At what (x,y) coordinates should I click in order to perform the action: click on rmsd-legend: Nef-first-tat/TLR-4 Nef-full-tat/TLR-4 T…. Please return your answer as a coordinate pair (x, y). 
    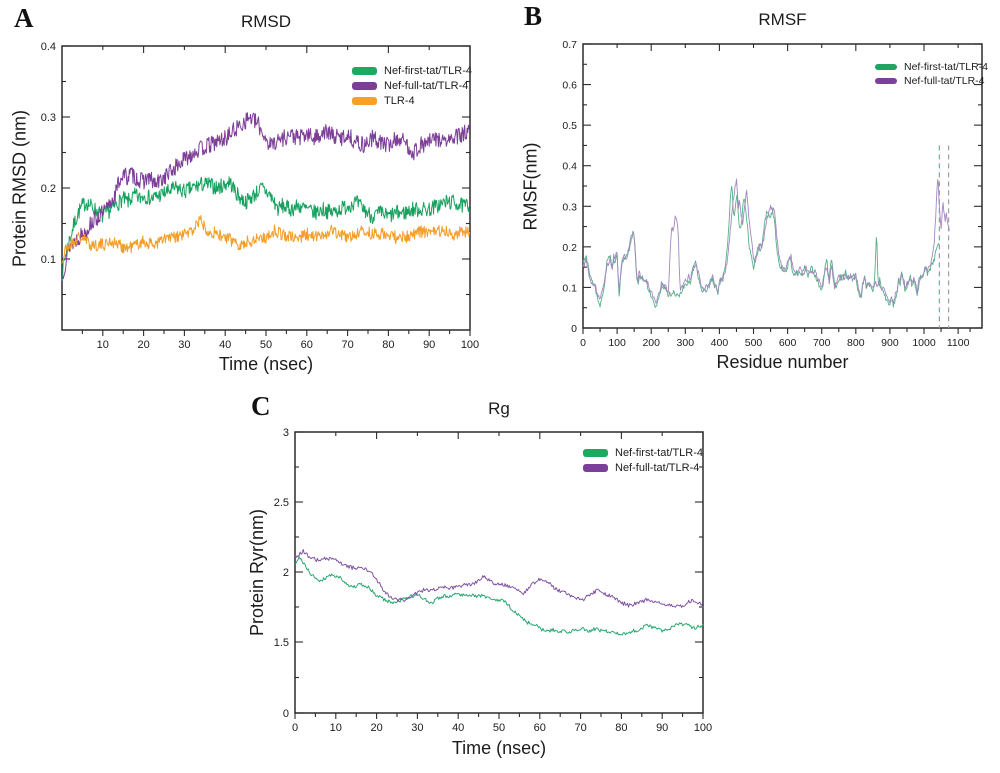
    Looking at the image, I should click on (412, 85).